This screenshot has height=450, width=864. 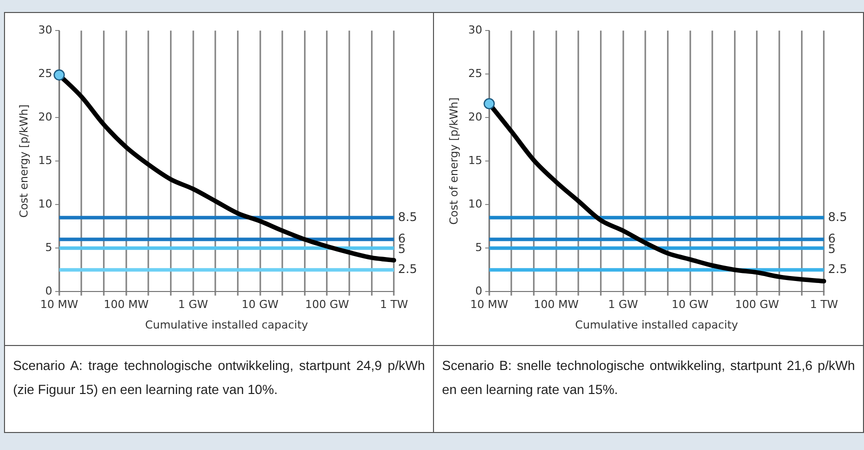 I want to click on y-axis-title: Cost energy [p/kWh], so click(x=23, y=161).